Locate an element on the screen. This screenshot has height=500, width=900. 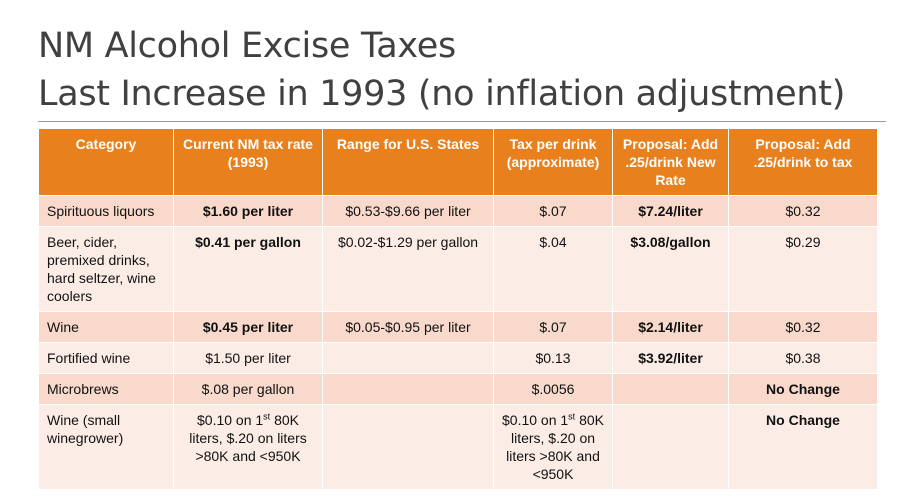
header-cell: Category is located at coordinates (106, 162).